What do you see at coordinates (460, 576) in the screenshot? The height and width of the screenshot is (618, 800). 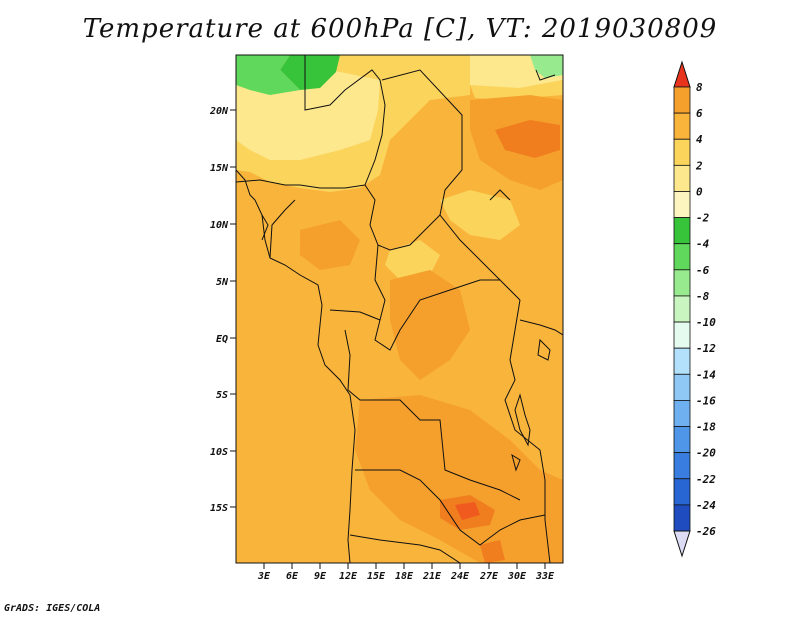 I see `lon-label: 24E` at bounding box center [460, 576].